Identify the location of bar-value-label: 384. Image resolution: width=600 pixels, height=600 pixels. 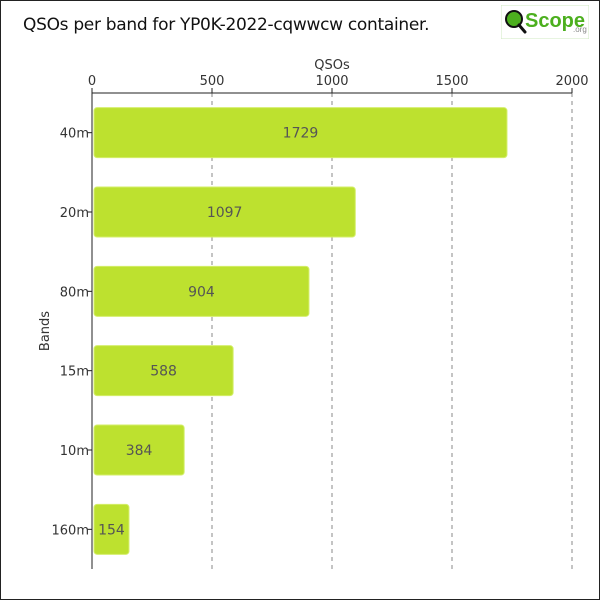
(139, 451).